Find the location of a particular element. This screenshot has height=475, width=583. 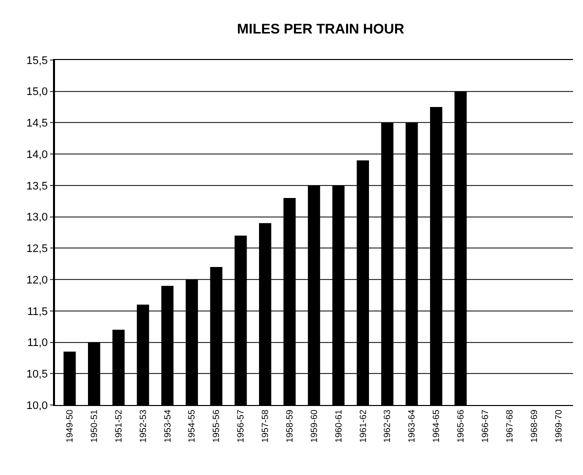

x-tick-label: 1967-68 is located at coordinates (509, 426).